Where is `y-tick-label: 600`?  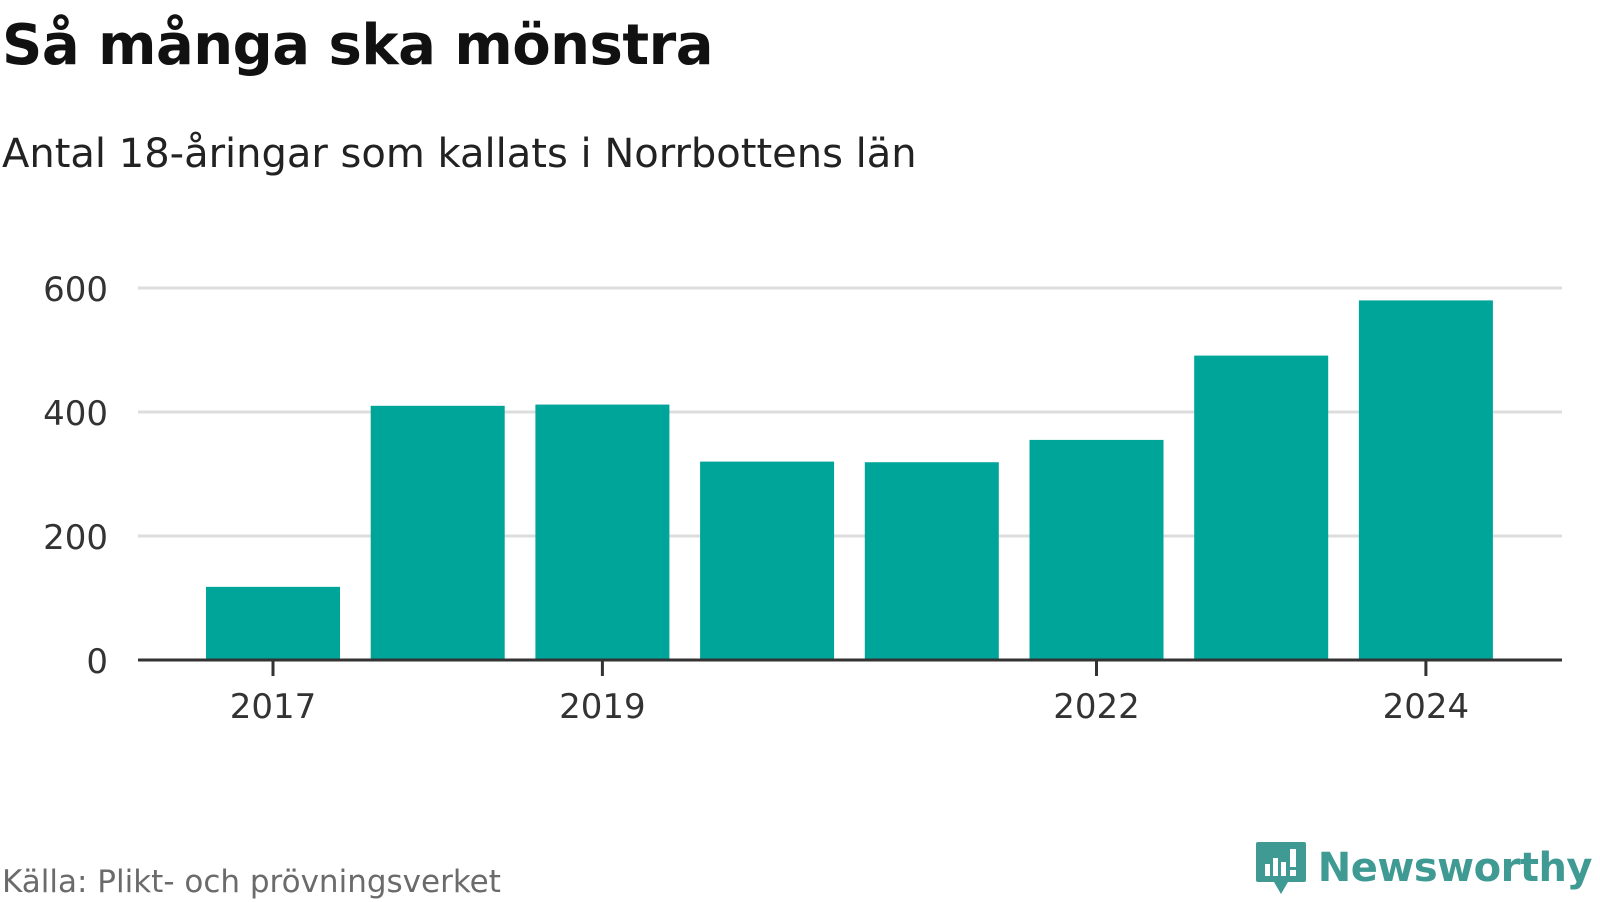
y-tick-label: 600 is located at coordinates (75, 290).